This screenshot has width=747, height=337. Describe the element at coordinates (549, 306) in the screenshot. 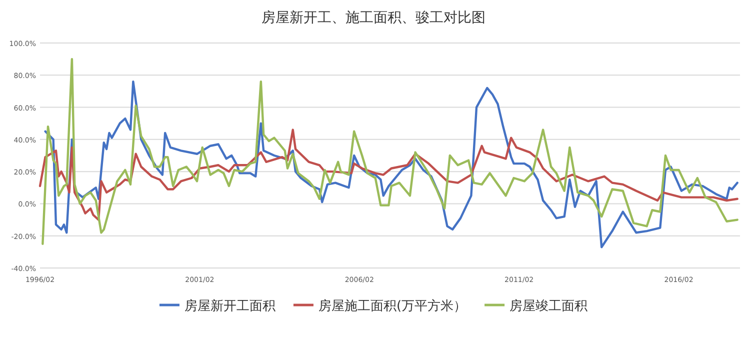

I see `legend-label: 房屋竣工面积` at that location.